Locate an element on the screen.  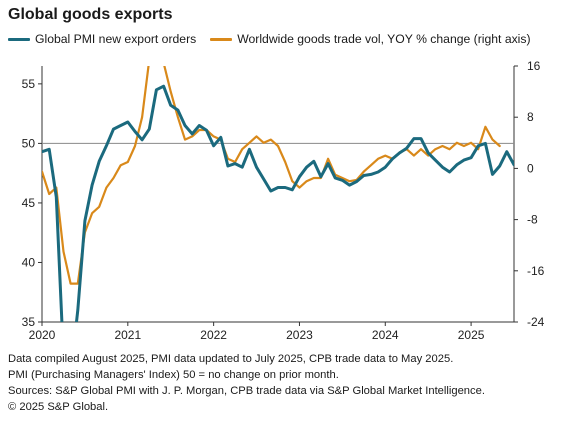
legend-item-pmi: Global PMI new export orders is located at coordinates (102, 39).